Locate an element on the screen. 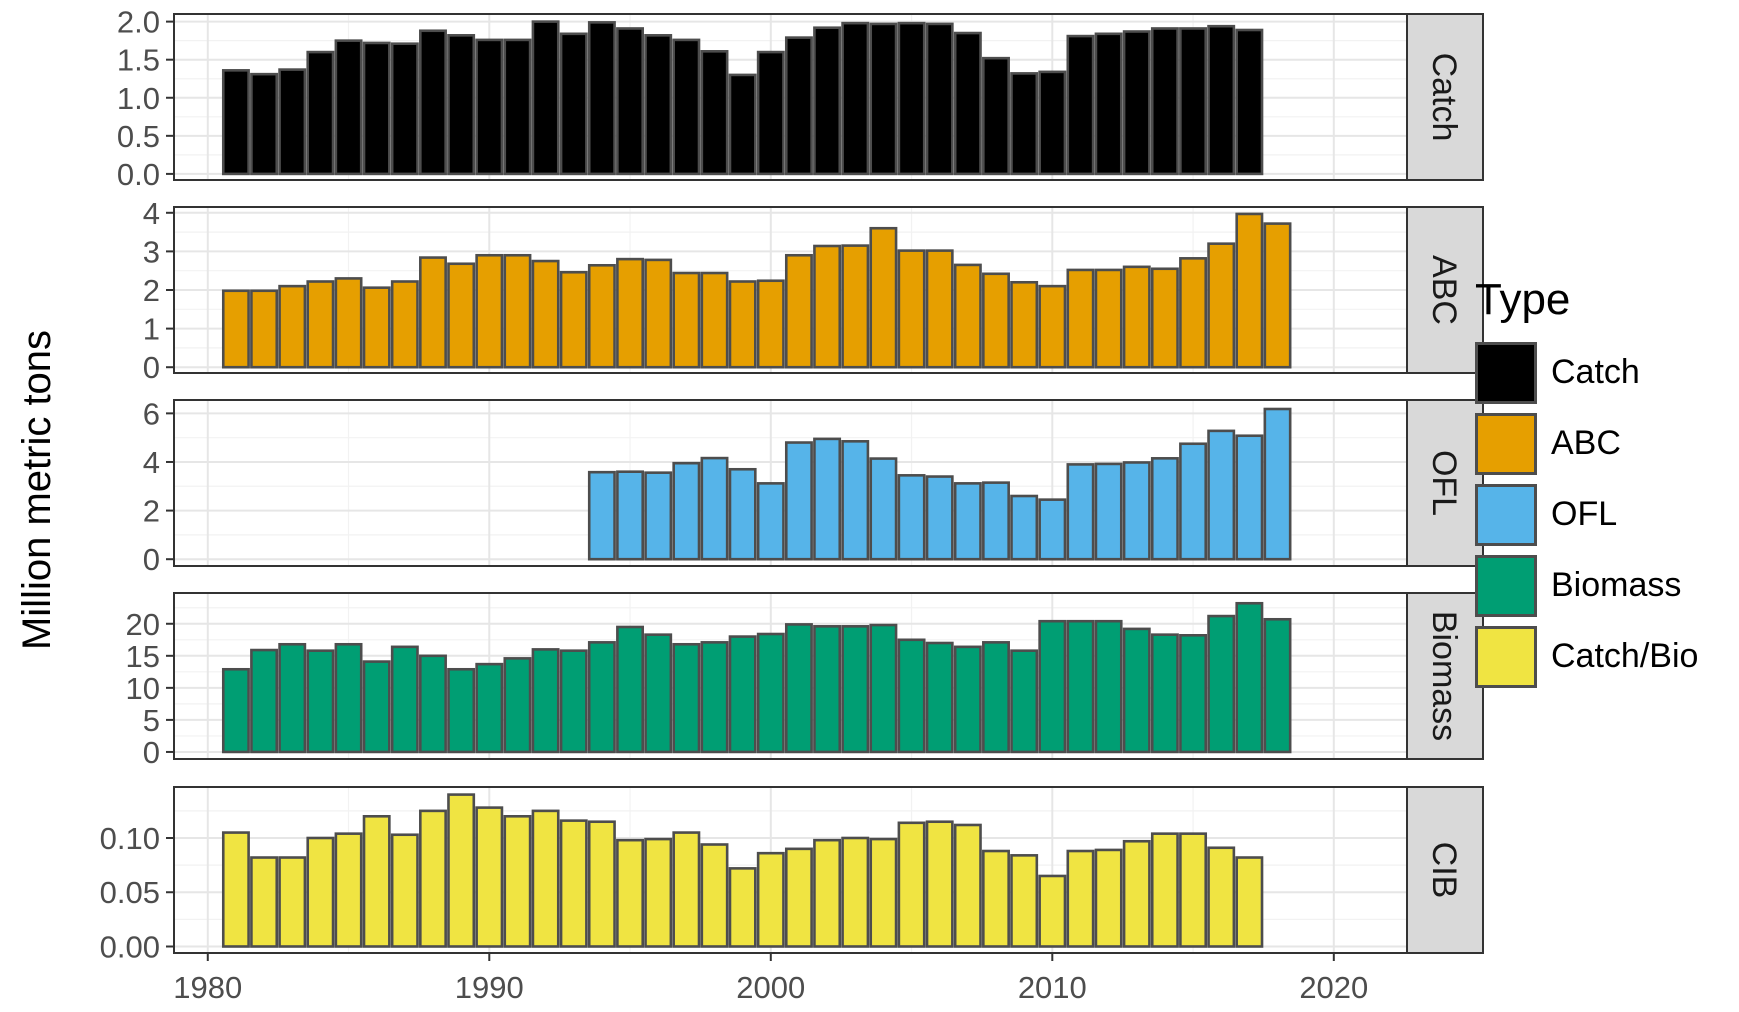  bar-abc-1989 is located at coordinates (461, 315).